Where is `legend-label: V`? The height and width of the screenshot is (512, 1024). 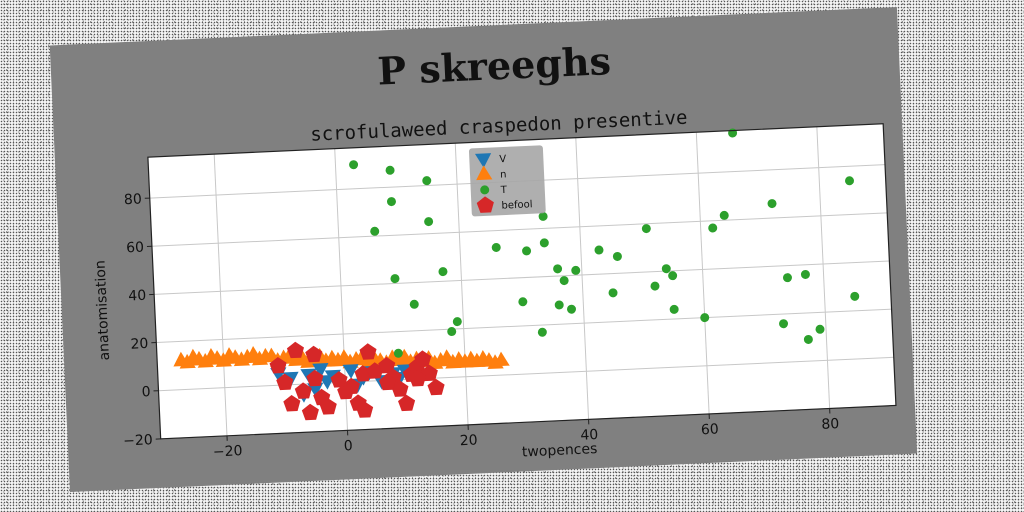 legend-label: V is located at coordinates (502, 159).